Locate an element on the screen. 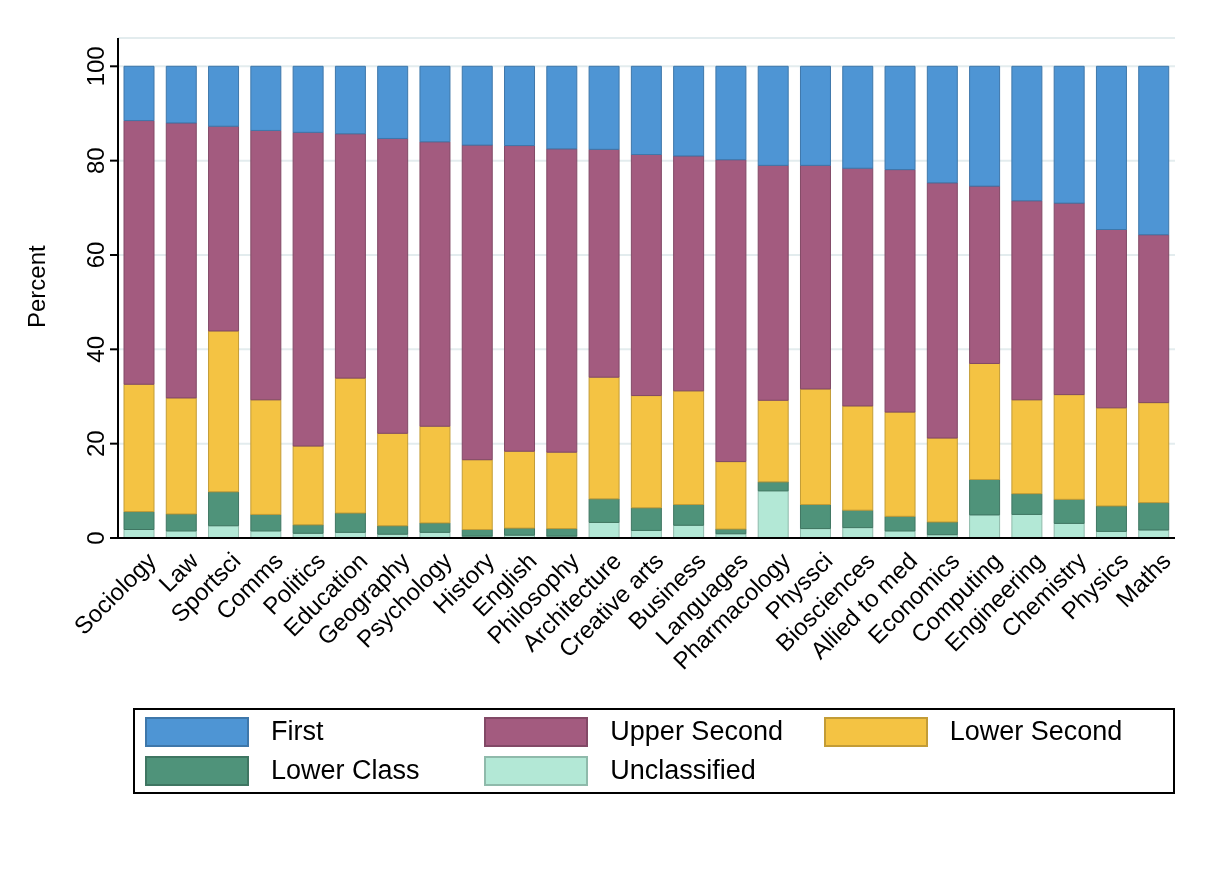 The width and height of the screenshot is (1205, 879). y-tick-label: 80 is located at coordinates (95, 160).